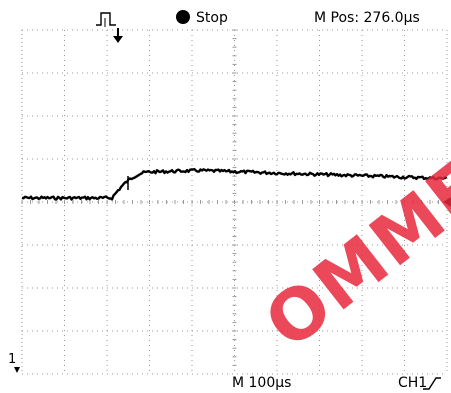  I want to click on status-bar: Stop M Pos: 276.0µs, so click(225, 14).